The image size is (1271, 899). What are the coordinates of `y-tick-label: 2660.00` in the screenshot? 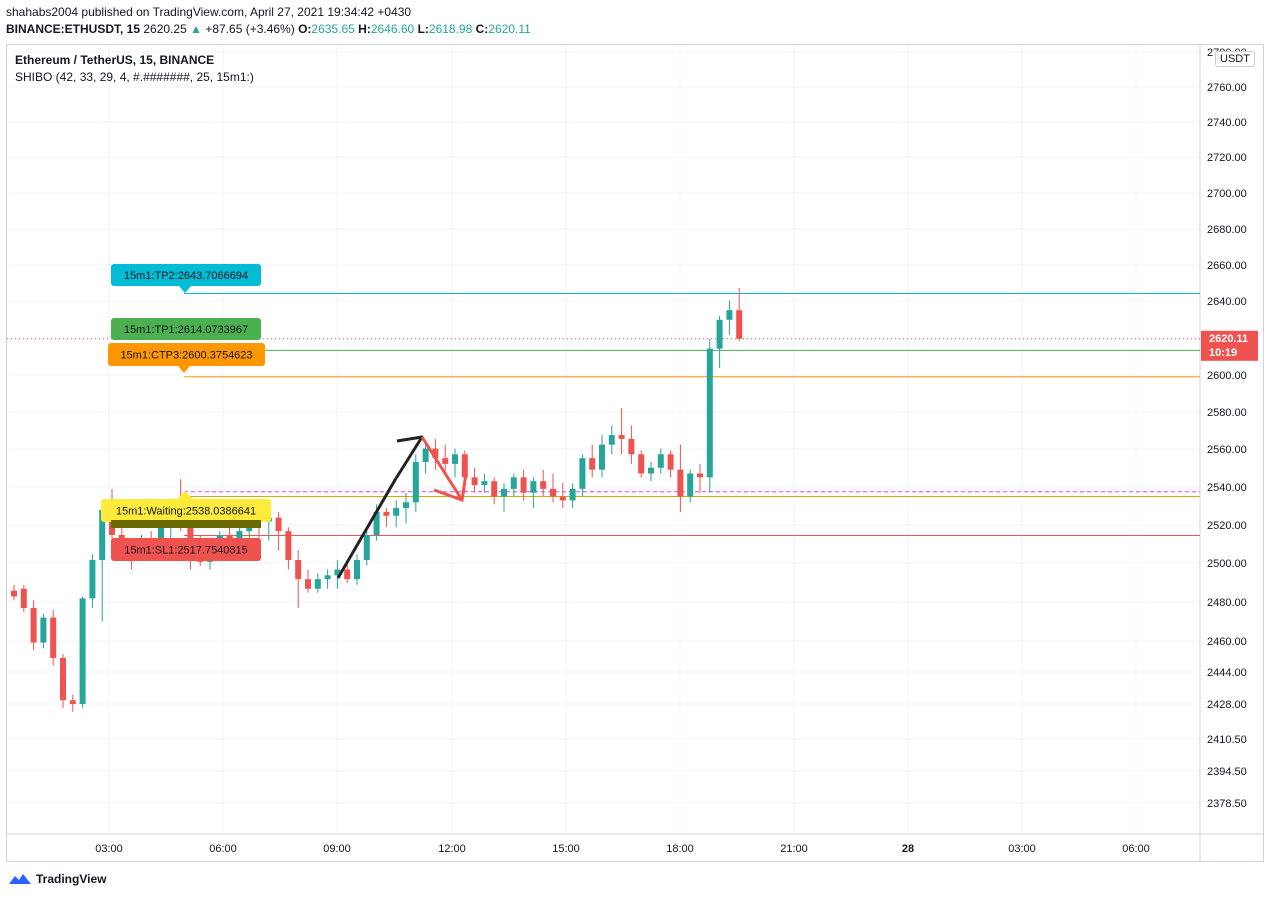 It's located at (1227, 266).